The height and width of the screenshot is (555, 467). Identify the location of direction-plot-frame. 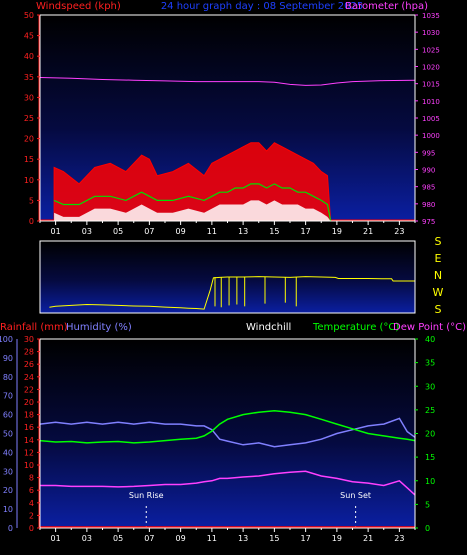
(227, 277).